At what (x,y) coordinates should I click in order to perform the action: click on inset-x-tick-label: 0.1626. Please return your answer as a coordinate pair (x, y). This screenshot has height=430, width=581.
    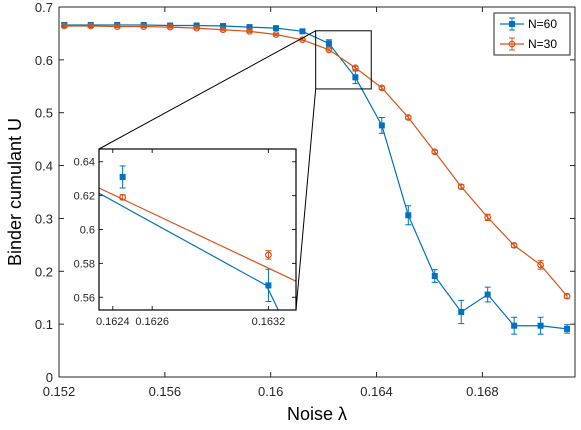
    Looking at the image, I should click on (152, 322).